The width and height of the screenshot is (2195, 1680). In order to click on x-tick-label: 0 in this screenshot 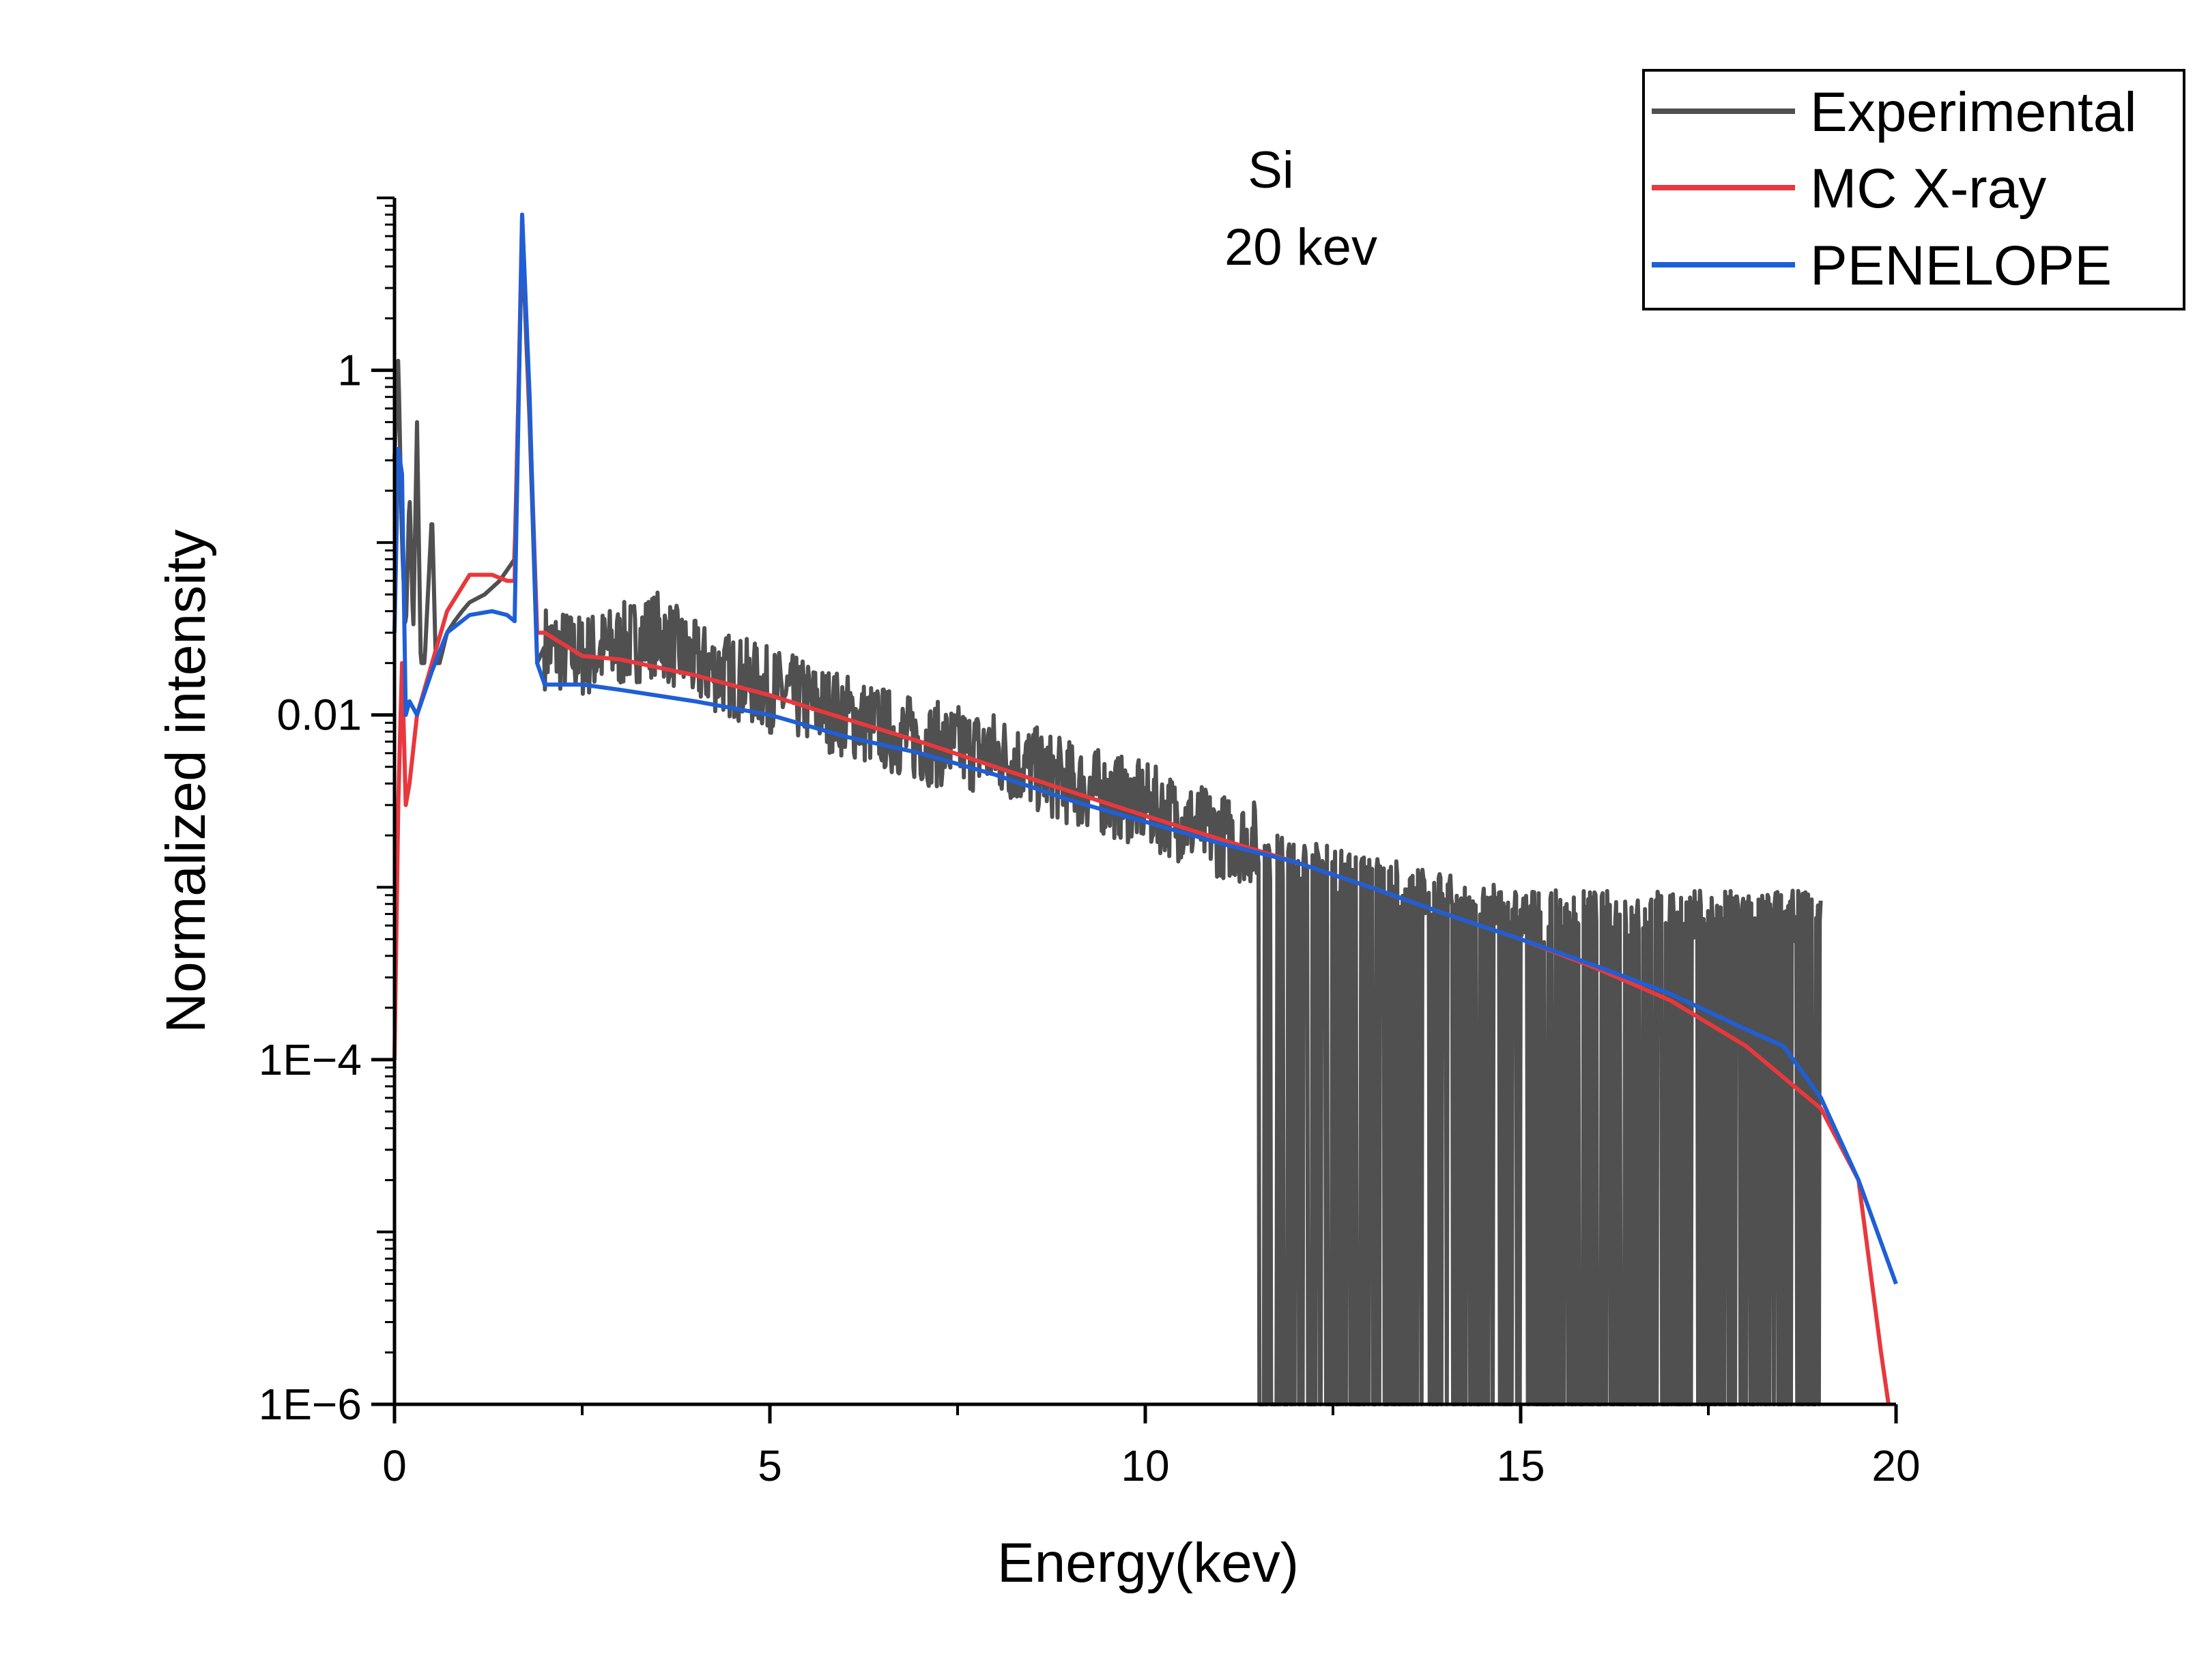, I will do `click(394, 1466)`.